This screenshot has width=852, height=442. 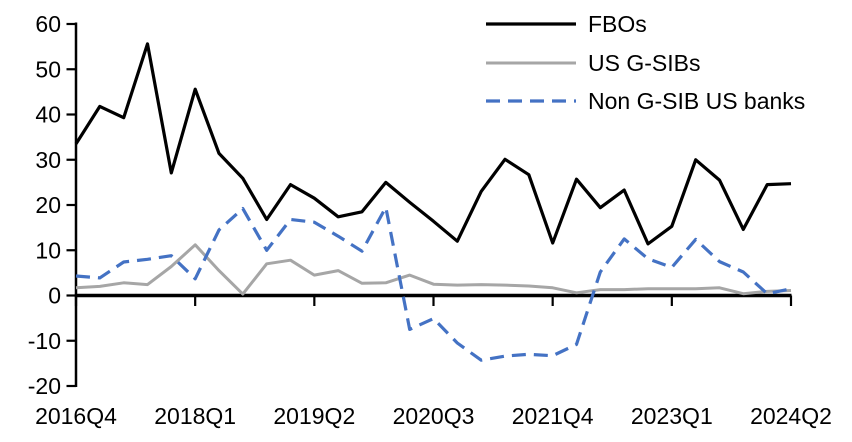 What do you see at coordinates (48, 160) in the screenshot?
I see `y-axis-tick-label: 30` at bounding box center [48, 160].